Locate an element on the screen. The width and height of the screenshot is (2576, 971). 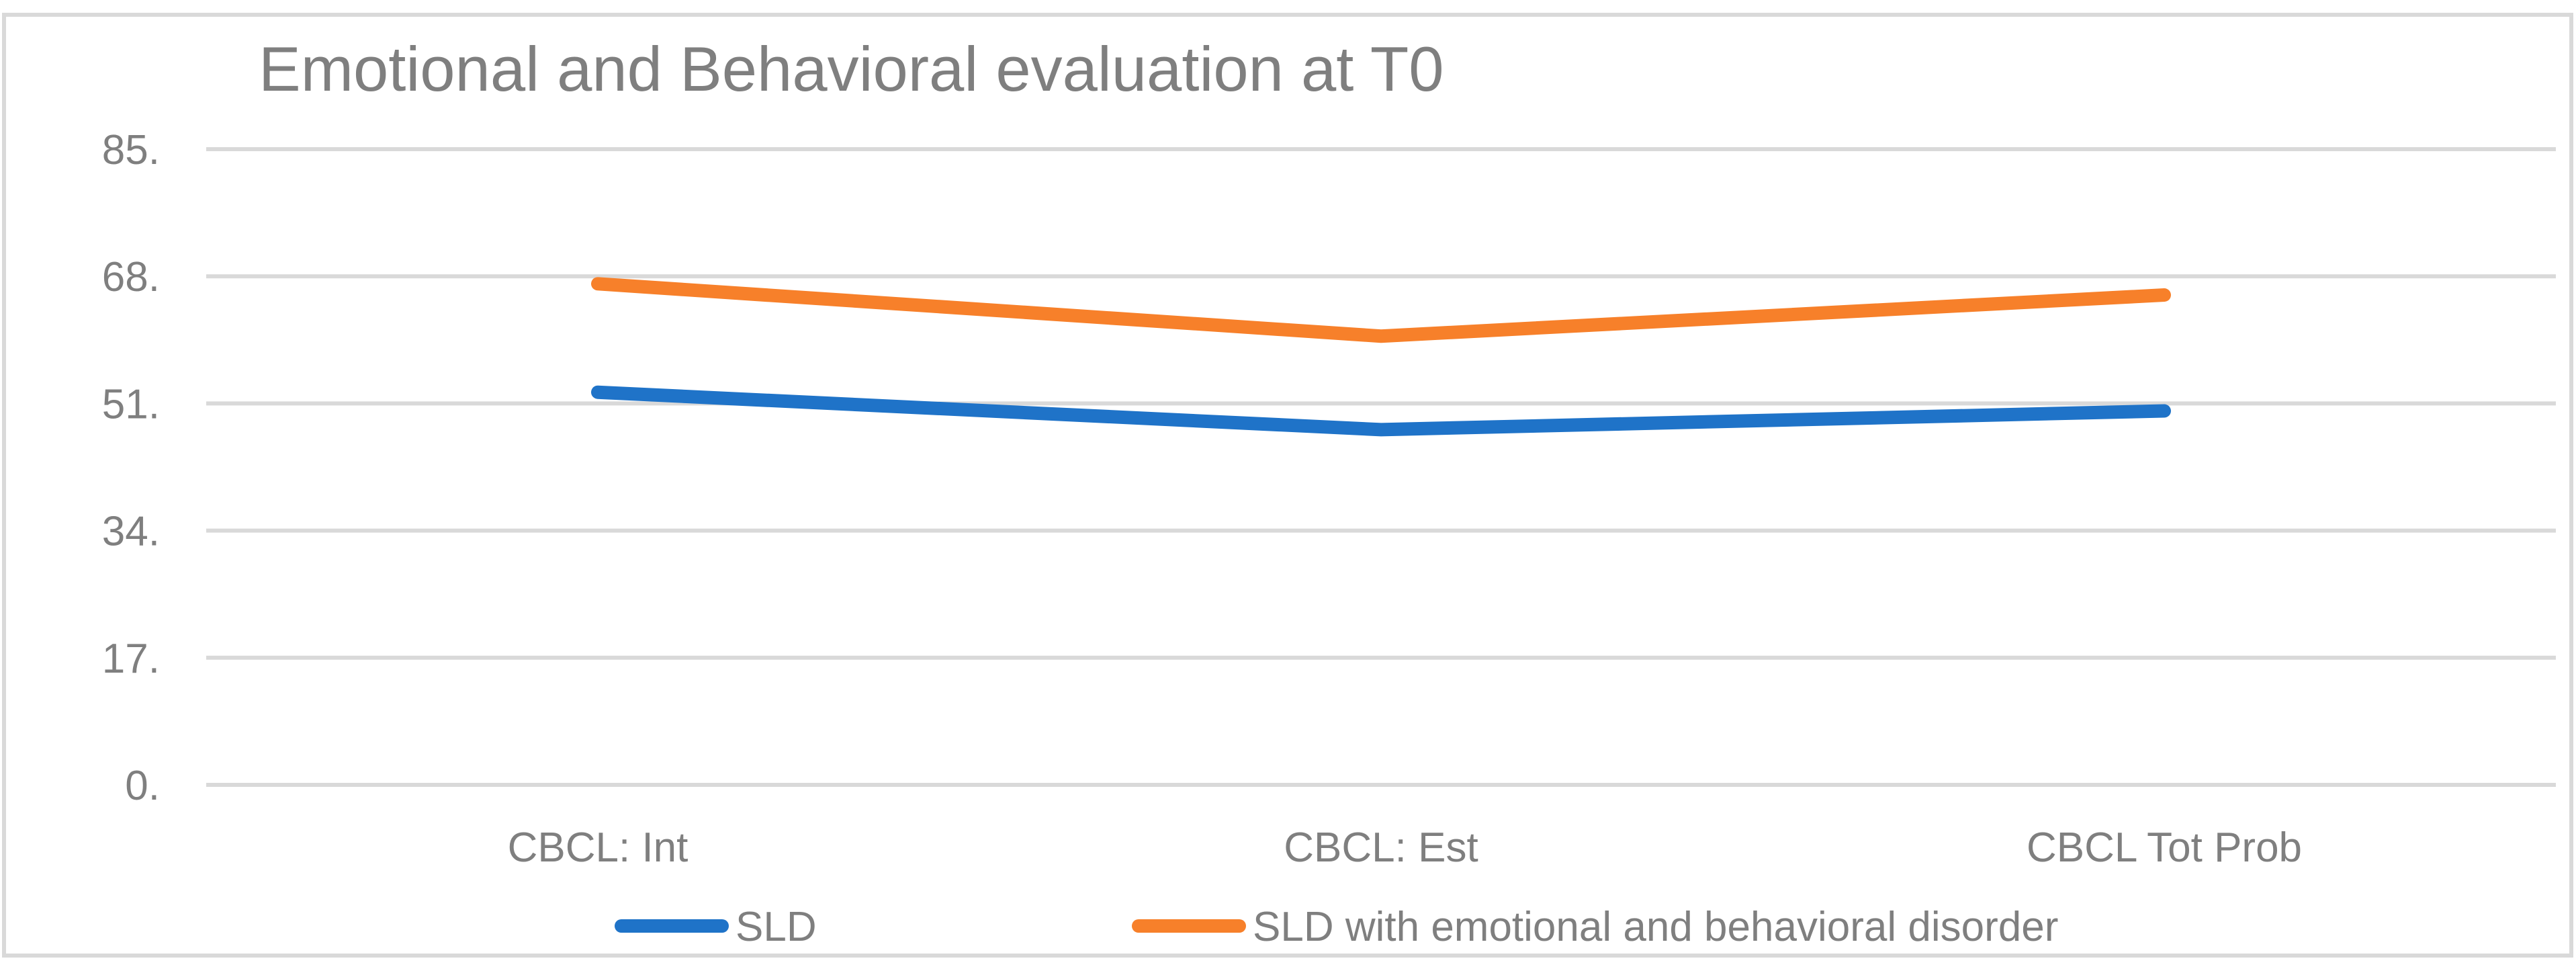
series-lines is located at coordinates (1381, 357).